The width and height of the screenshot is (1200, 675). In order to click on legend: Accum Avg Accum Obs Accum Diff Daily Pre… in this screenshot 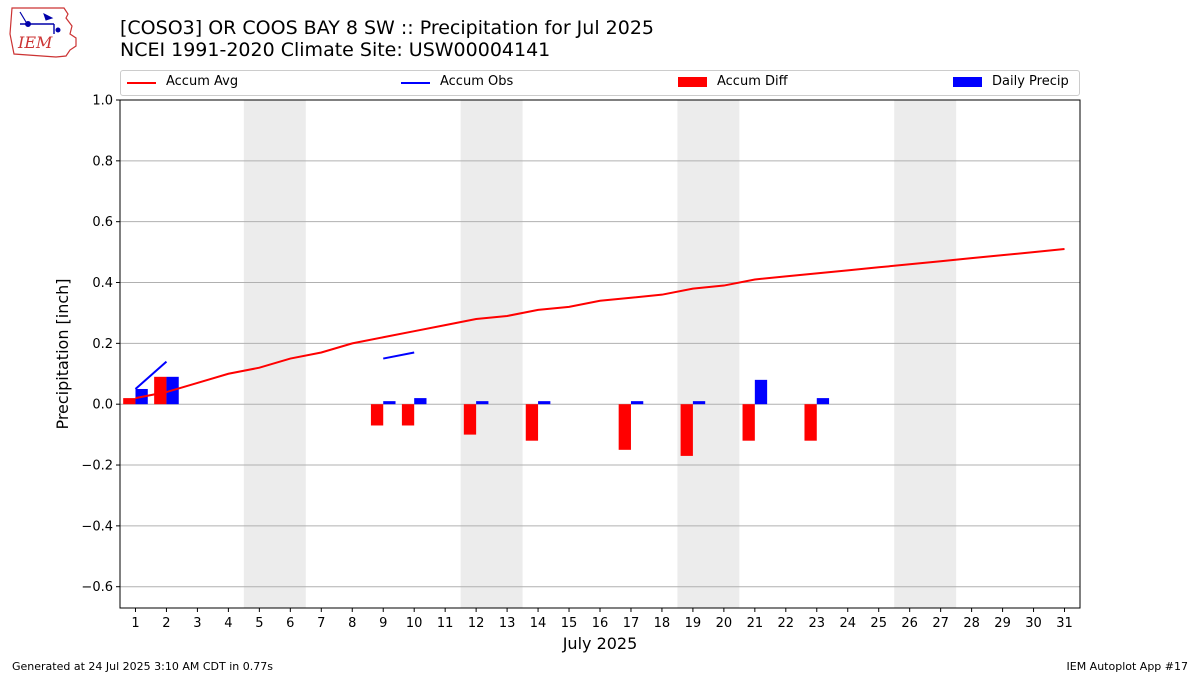, I will do `click(600, 83)`.